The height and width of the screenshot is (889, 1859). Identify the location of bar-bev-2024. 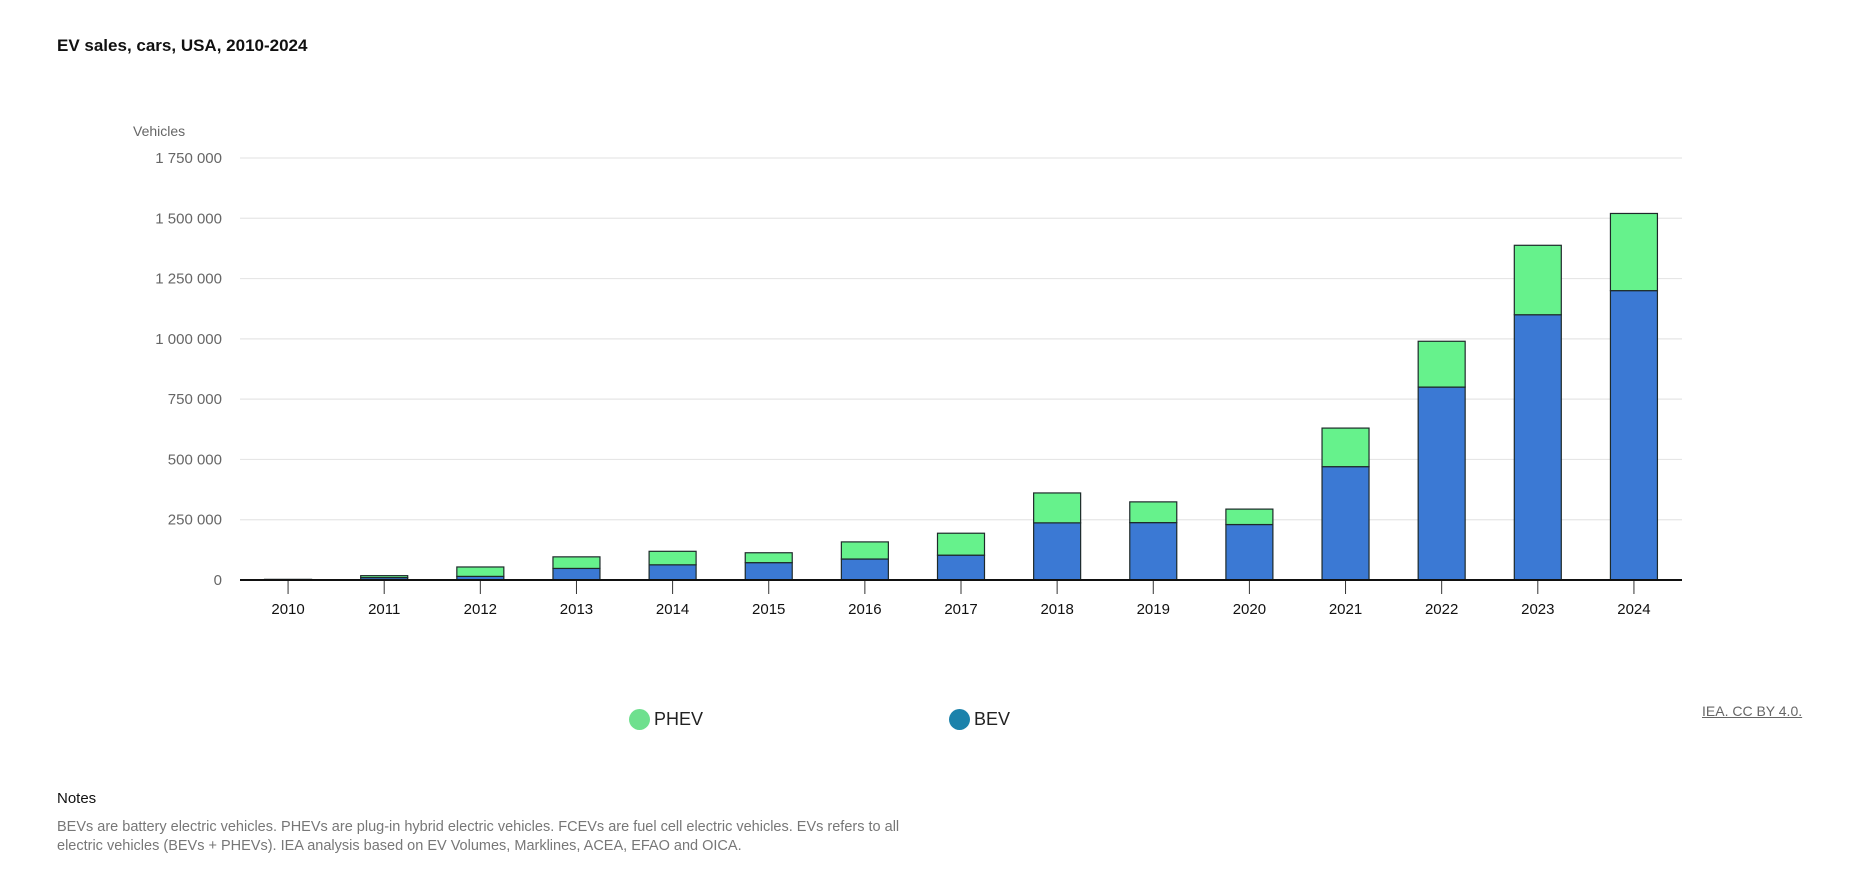
(1634, 435).